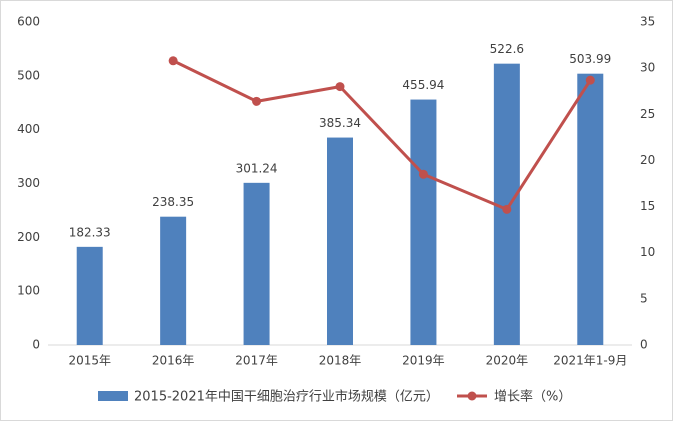  I want to click on bar-data-label: 503.99, so click(590, 59).